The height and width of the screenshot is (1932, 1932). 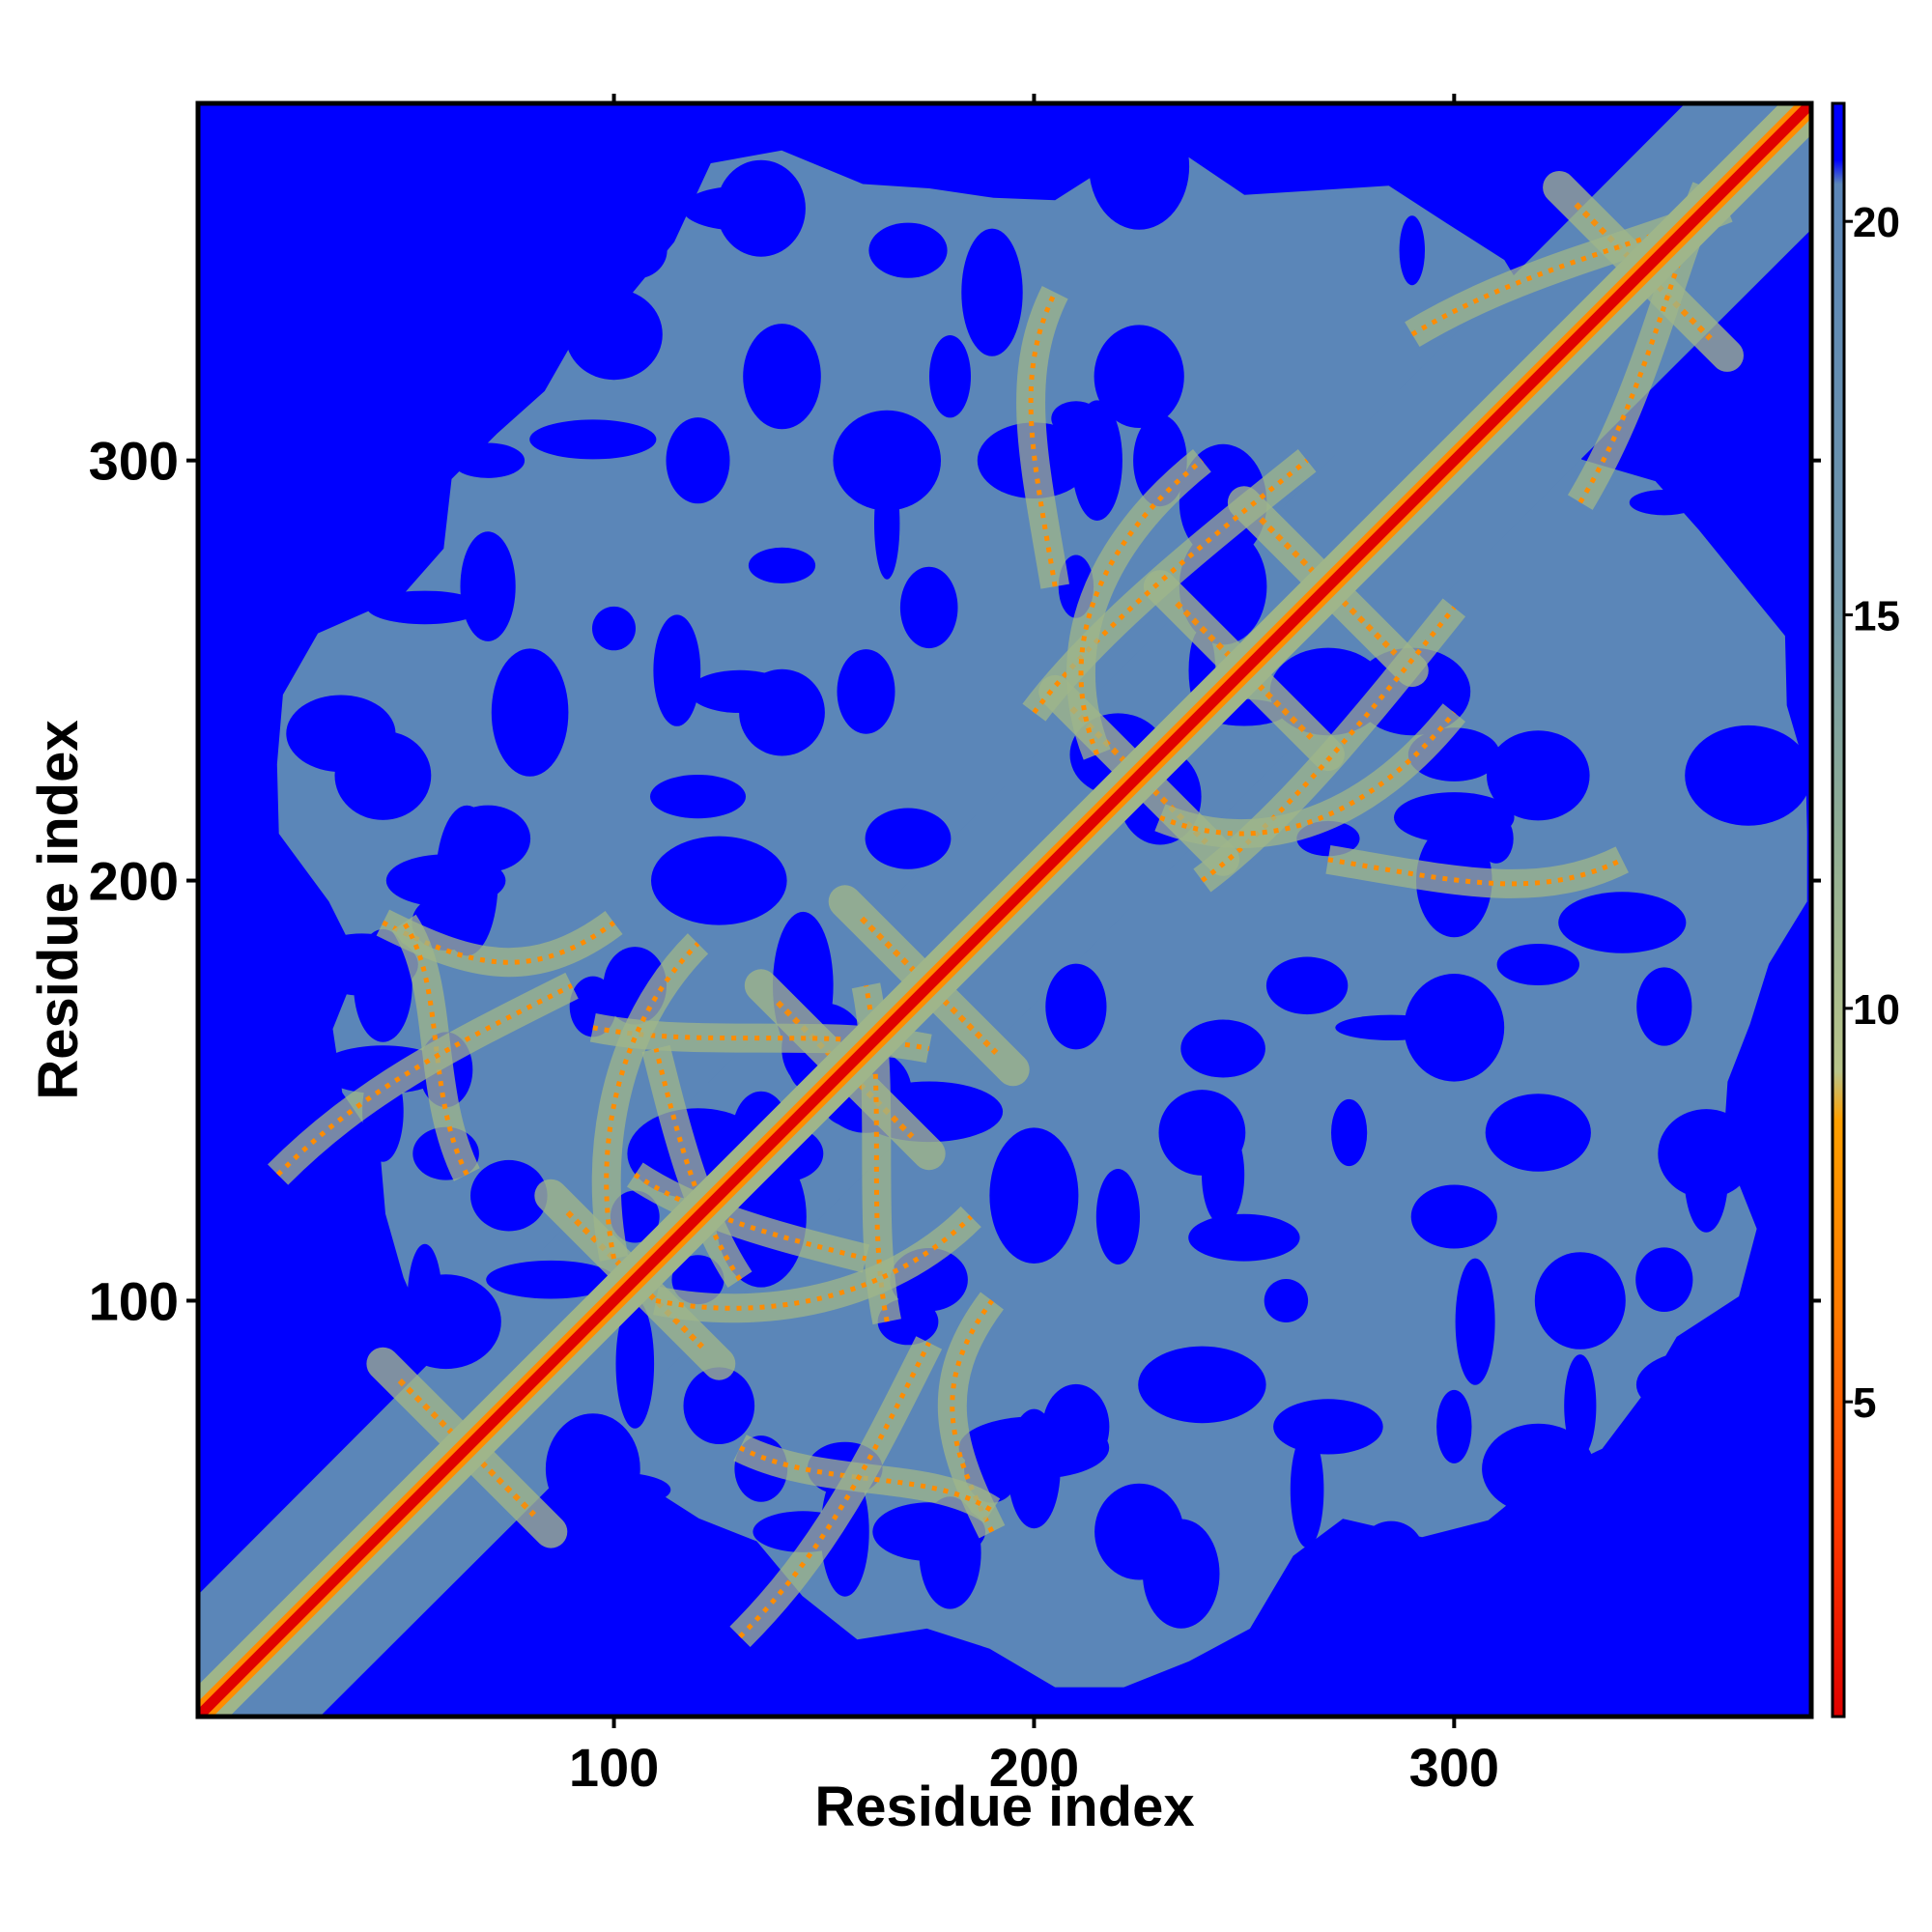 I want to click on colorbar-gradient, so click(x=1838, y=910).